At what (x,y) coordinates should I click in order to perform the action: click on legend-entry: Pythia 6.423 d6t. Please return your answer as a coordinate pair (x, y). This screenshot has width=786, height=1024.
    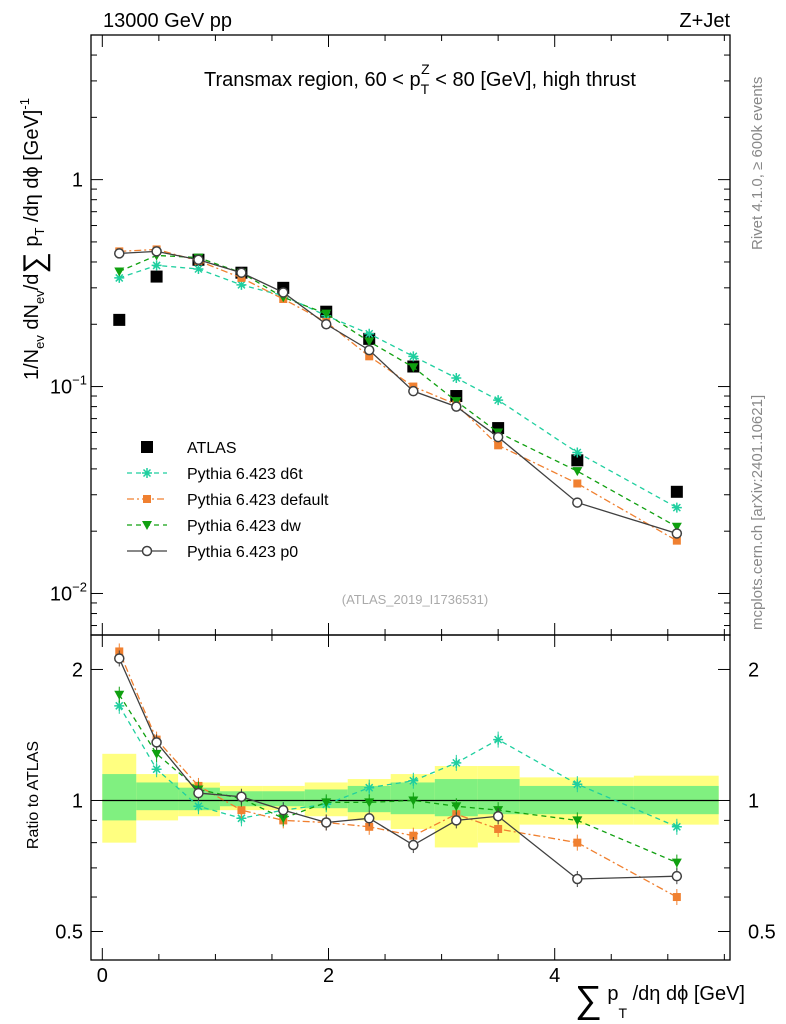
    Looking at the image, I should click on (215, 474).